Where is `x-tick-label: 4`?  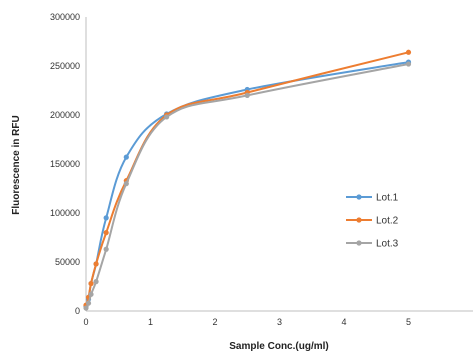 x-tick-label: 4 is located at coordinates (343, 322).